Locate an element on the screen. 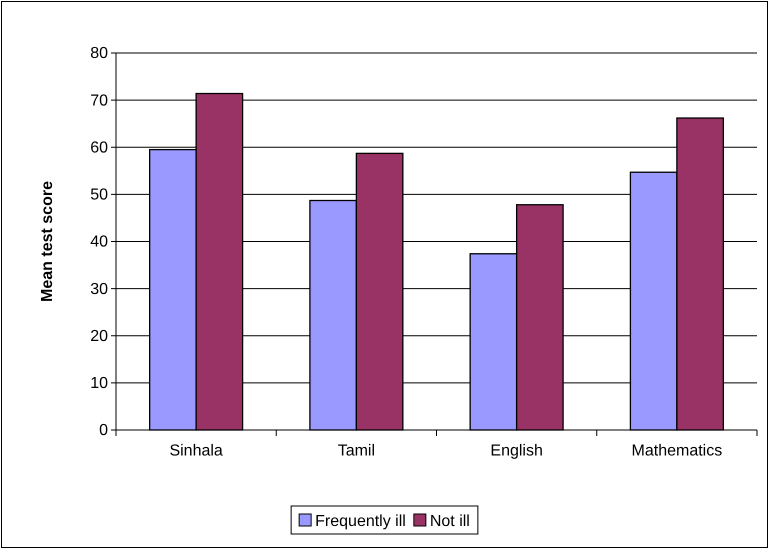  legend-label: Not ill is located at coordinates (450, 521).